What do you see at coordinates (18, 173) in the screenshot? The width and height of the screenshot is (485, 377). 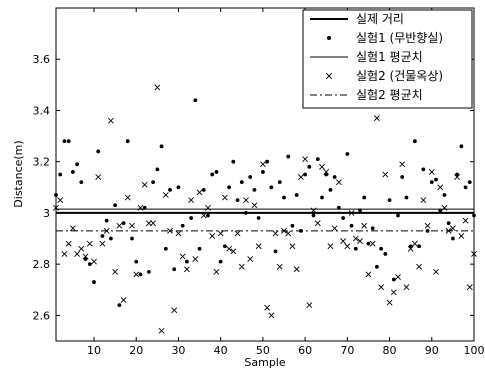 I see `y-axis-label: Distance(m)` at bounding box center [18, 173].